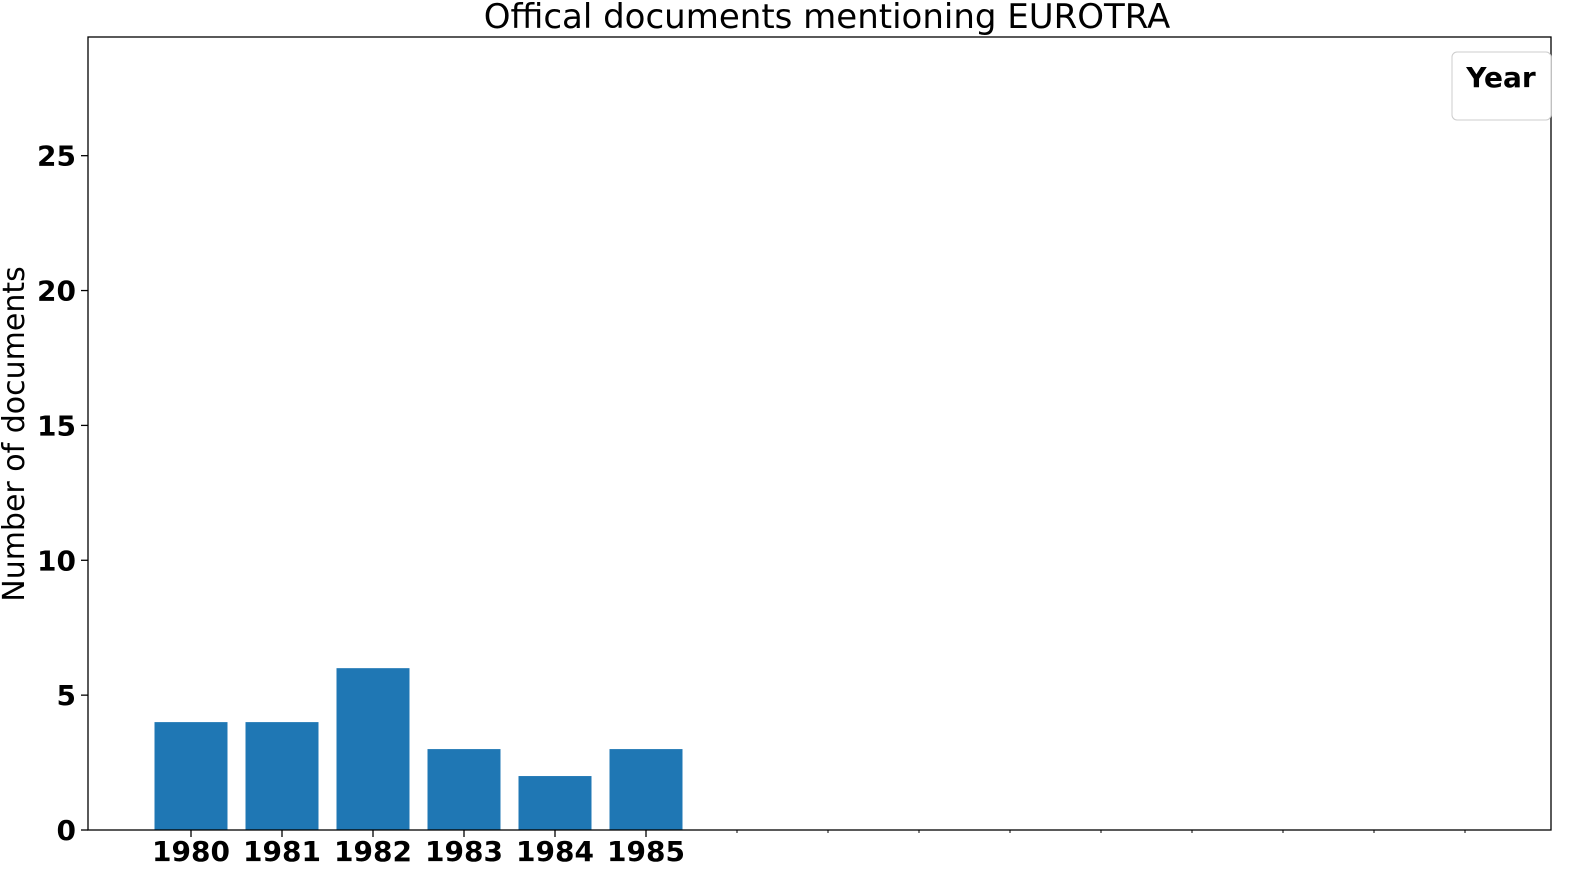  I want to click on x-tick-label-1980: 1980, so click(191, 851).